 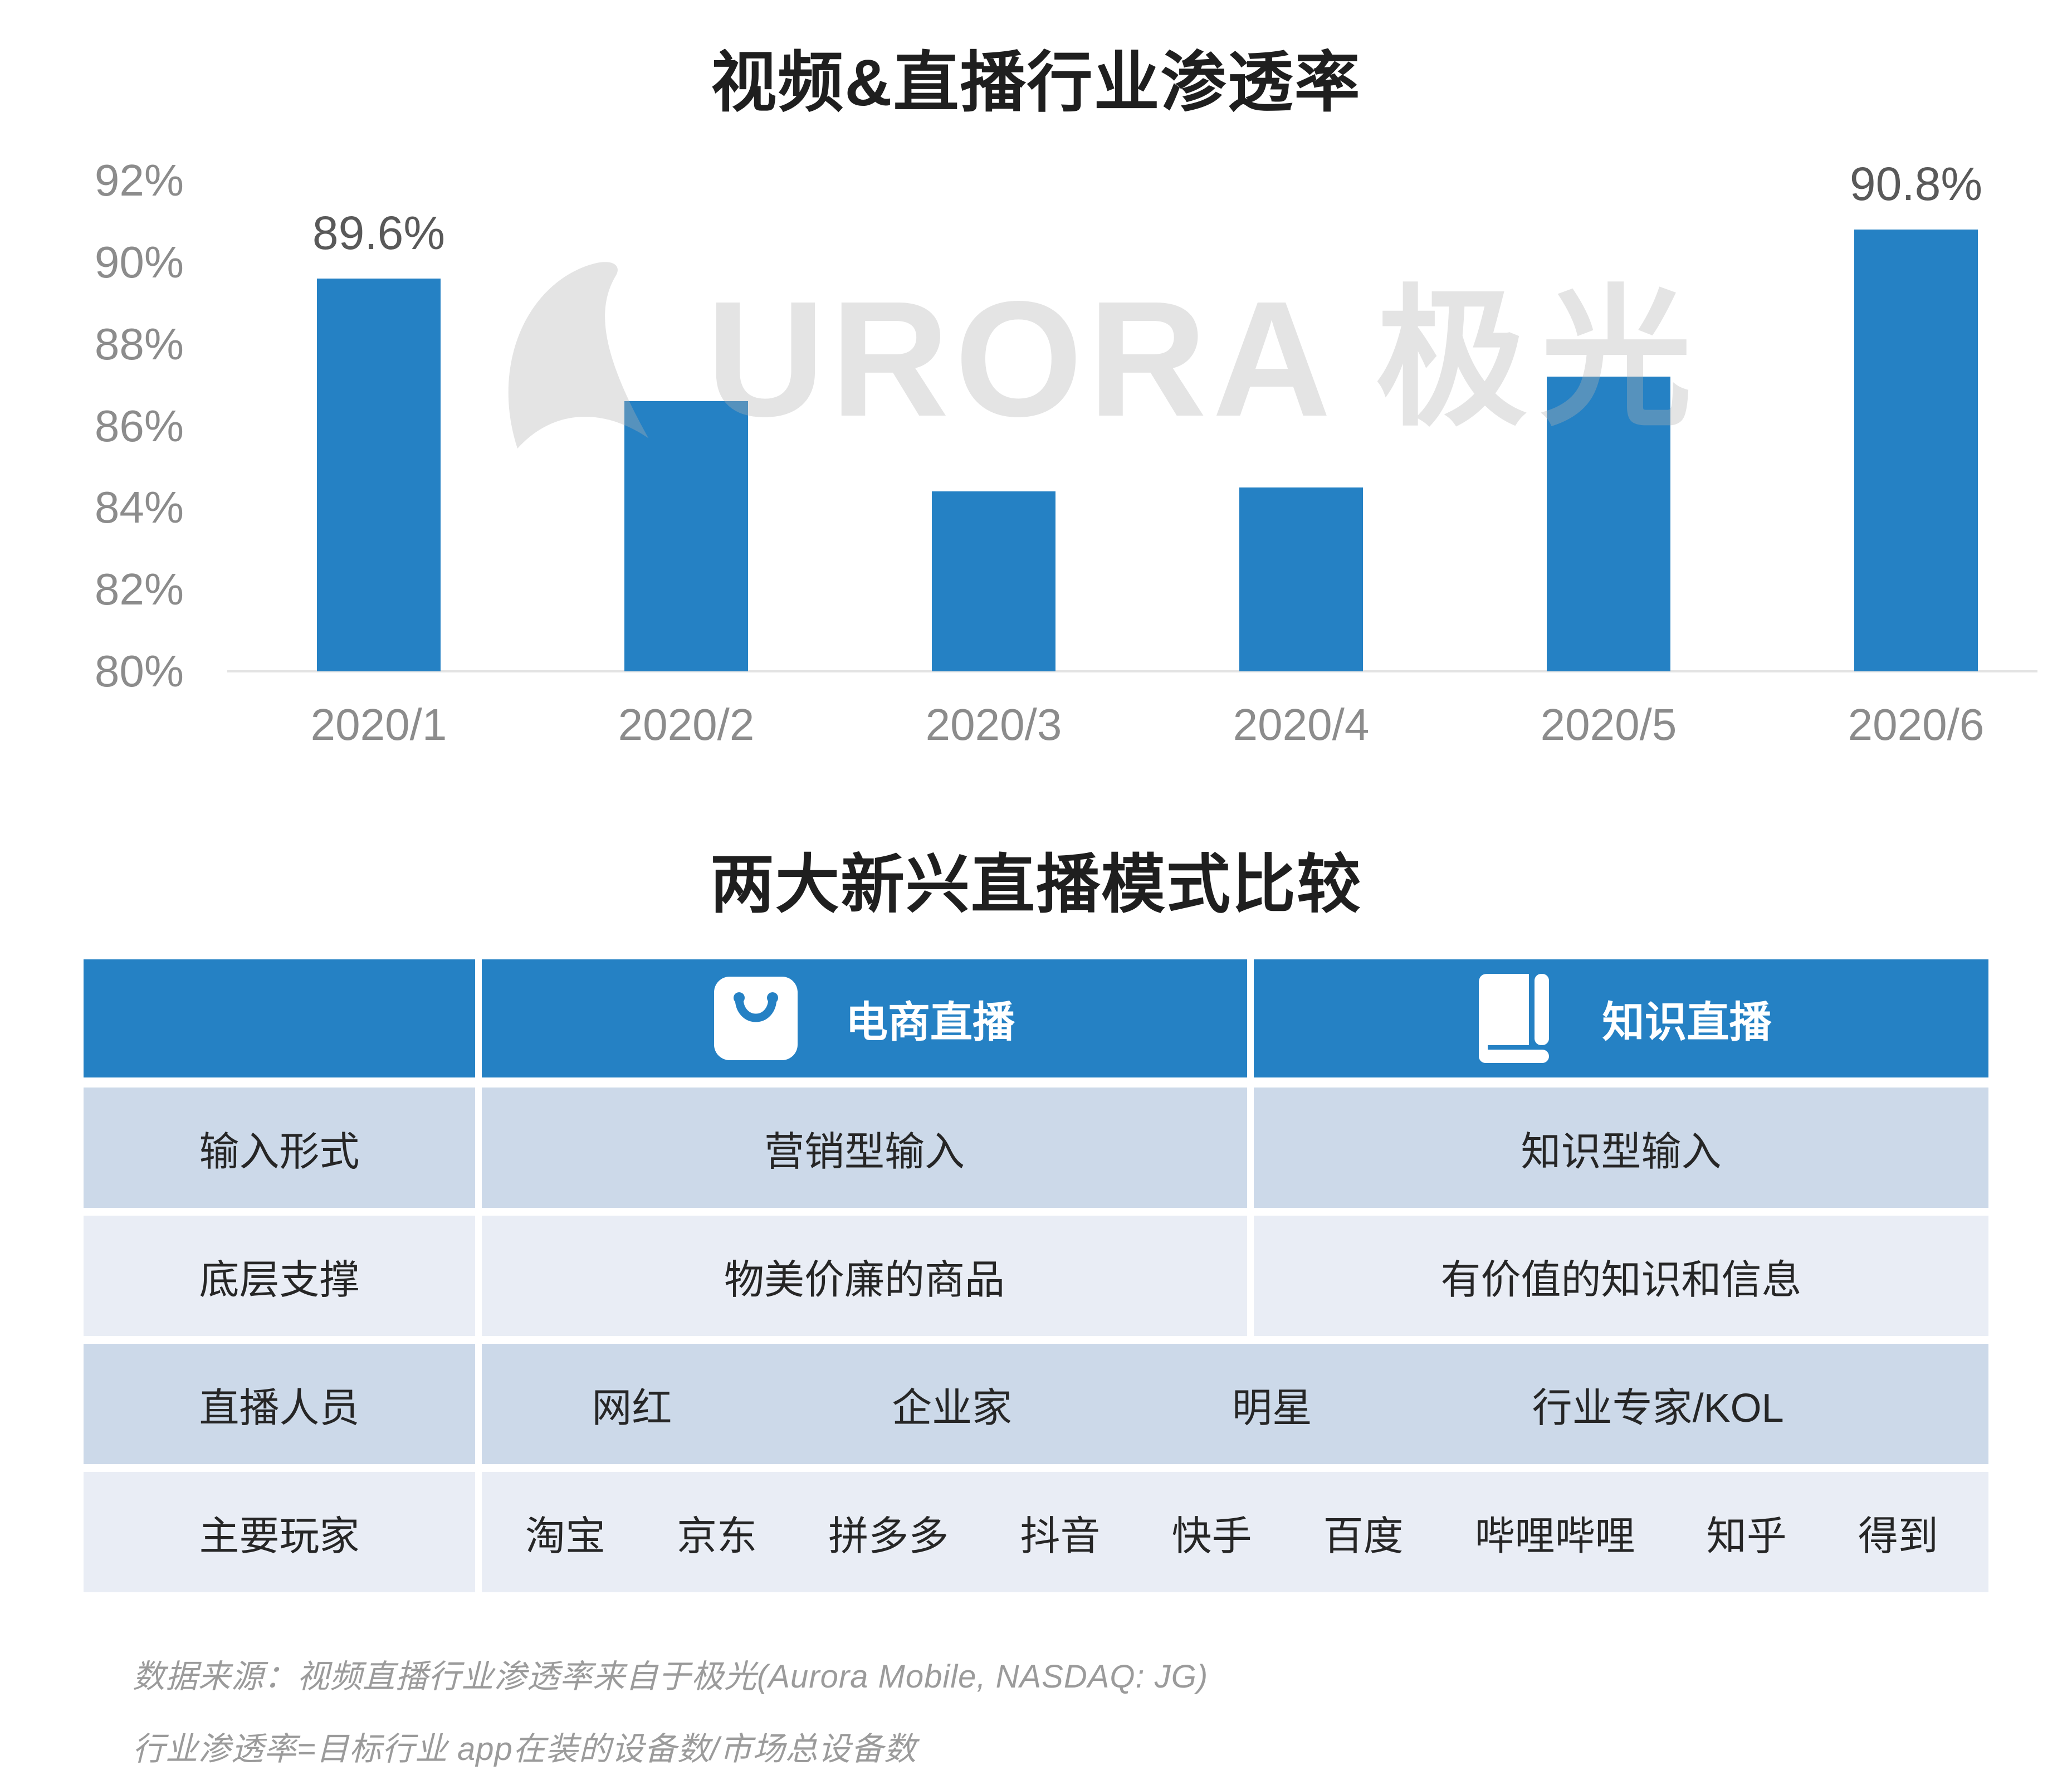 What do you see at coordinates (1898, 1537) in the screenshot?
I see `player-item: 得到` at bounding box center [1898, 1537].